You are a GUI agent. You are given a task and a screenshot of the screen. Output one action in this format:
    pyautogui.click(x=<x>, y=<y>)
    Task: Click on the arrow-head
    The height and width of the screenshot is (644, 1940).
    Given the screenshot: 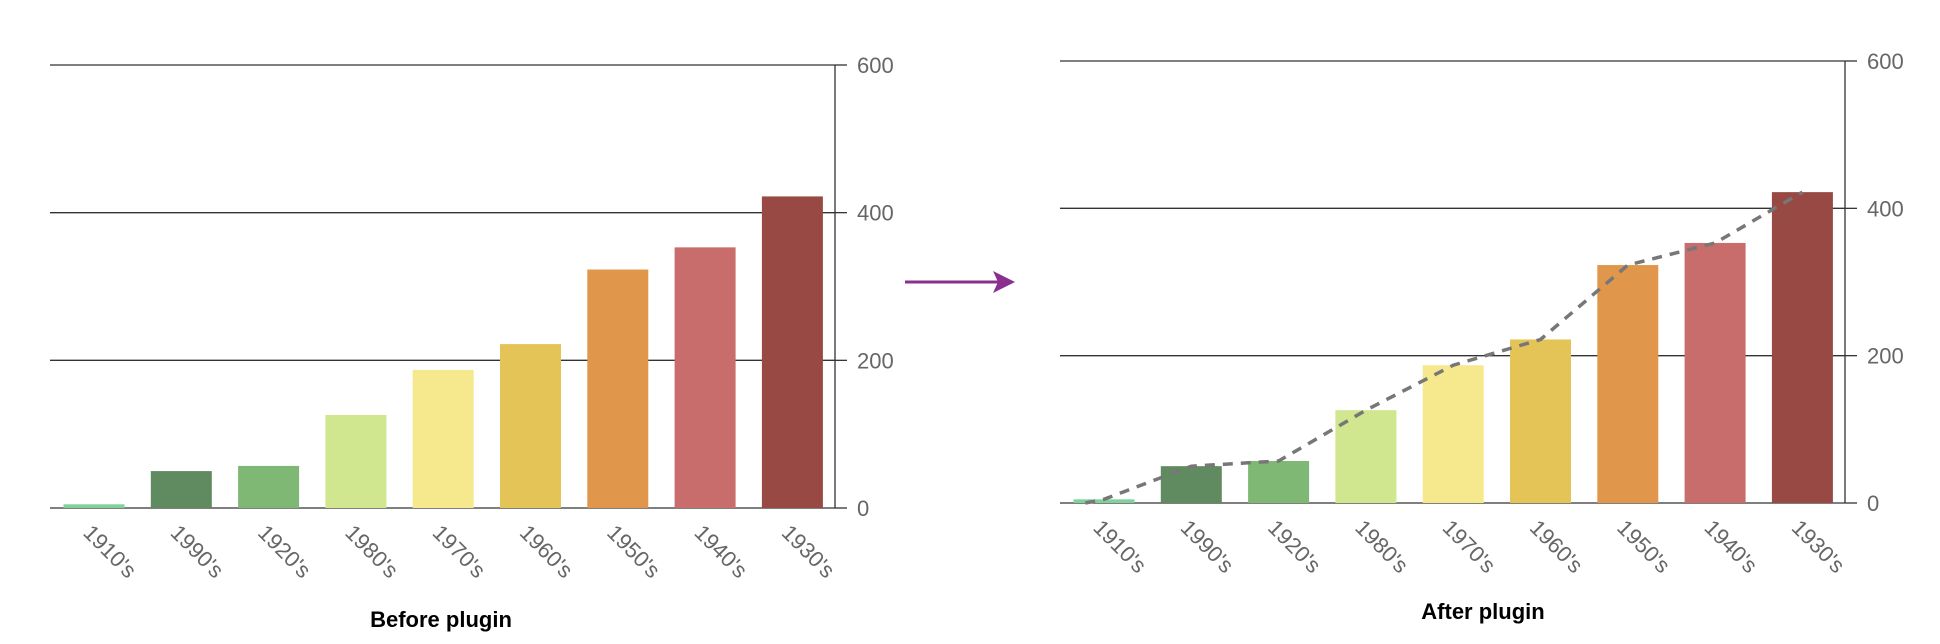 What is the action you would take?
    pyautogui.click(x=1004, y=282)
    